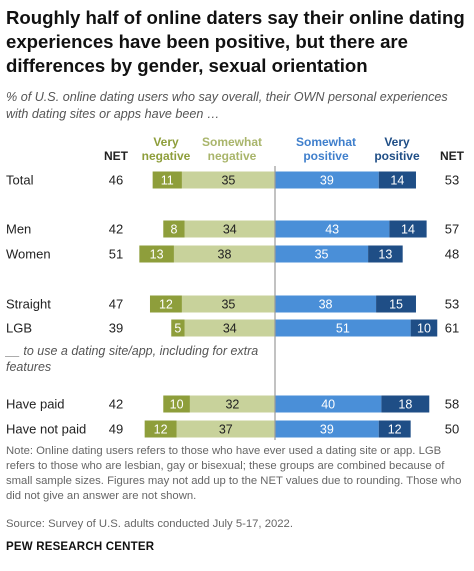  Describe the element at coordinates (452, 328) in the screenshot. I see `net-positive-value: 61` at that location.